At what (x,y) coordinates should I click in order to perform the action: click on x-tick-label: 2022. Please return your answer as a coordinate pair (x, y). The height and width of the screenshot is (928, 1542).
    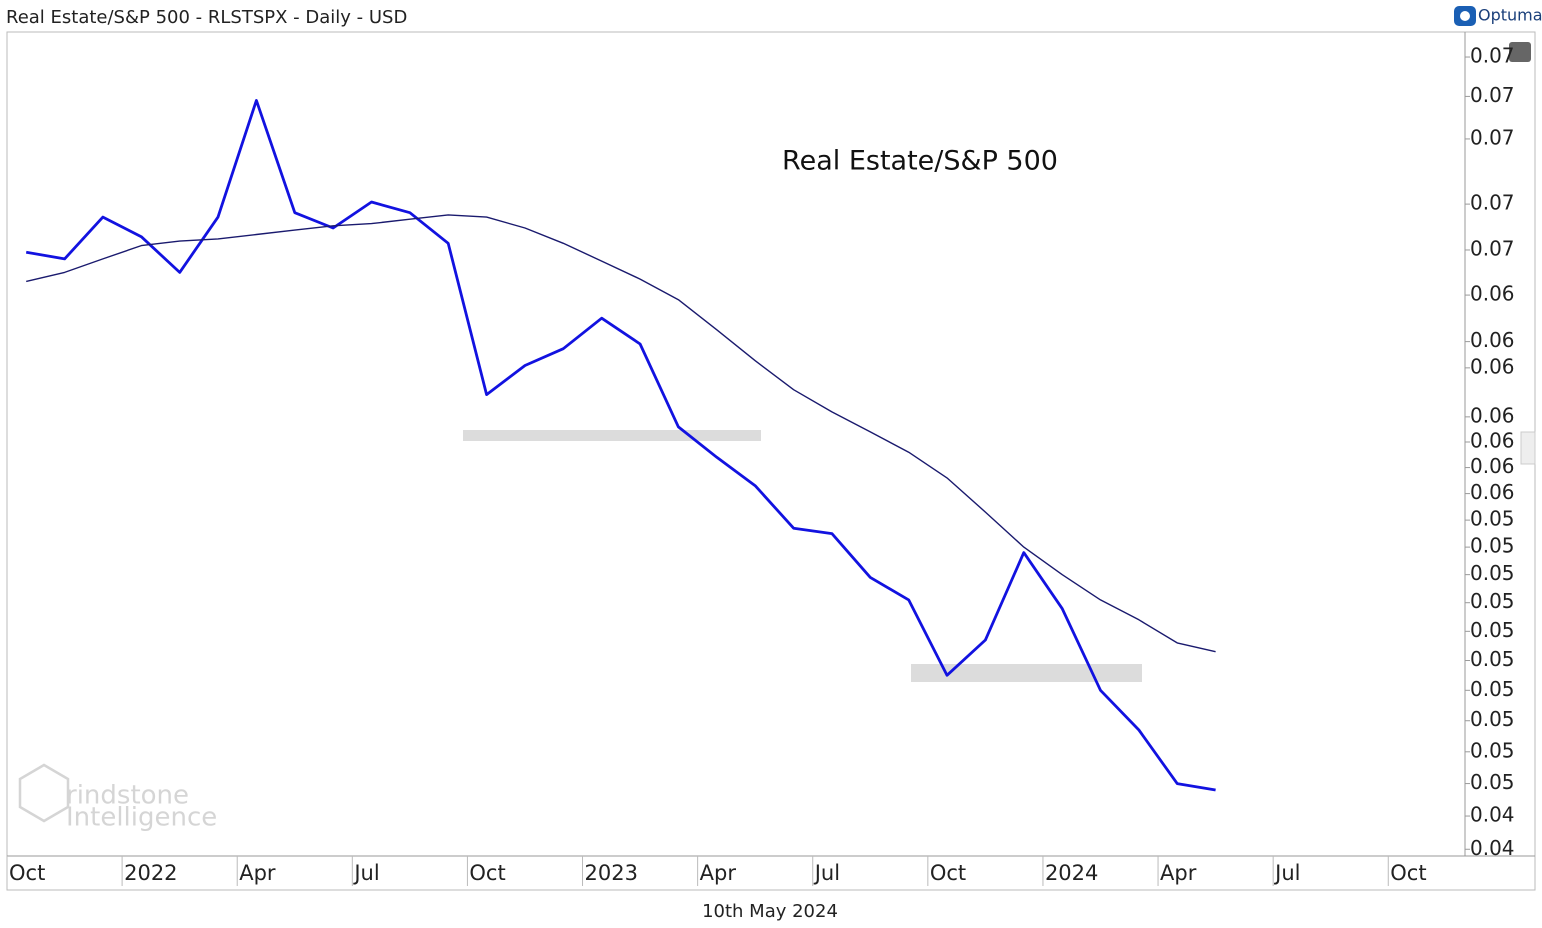
    Looking at the image, I should click on (150, 873).